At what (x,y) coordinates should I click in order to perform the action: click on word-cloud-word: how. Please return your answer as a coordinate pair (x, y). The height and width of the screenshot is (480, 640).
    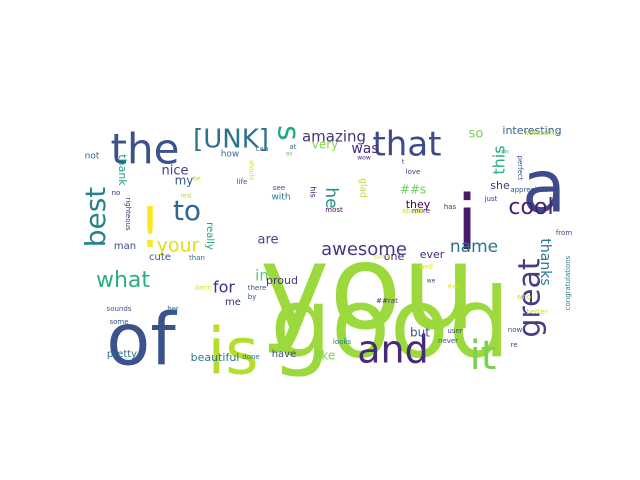
    Looking at the image, I should click on (230, 155).